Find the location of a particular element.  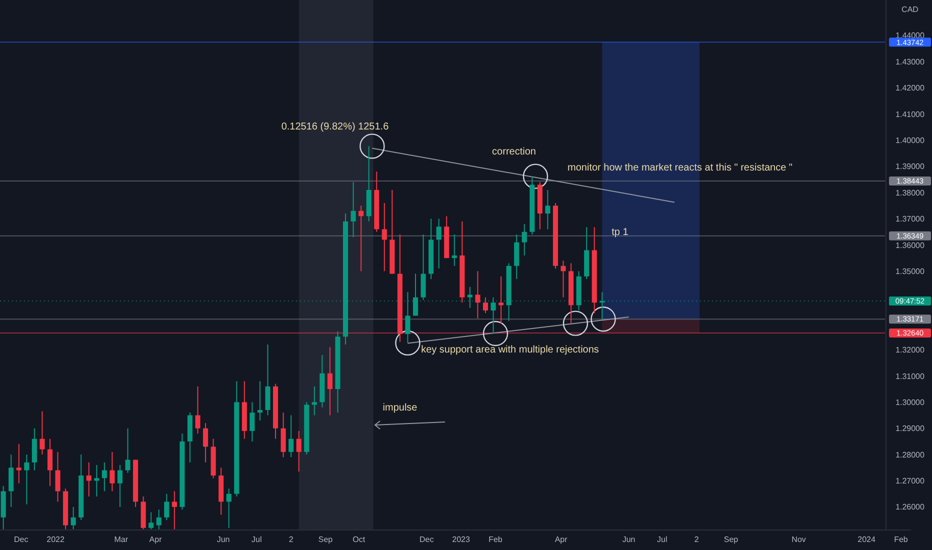

annotation: tp 1 is located at coordinates (620, 232).